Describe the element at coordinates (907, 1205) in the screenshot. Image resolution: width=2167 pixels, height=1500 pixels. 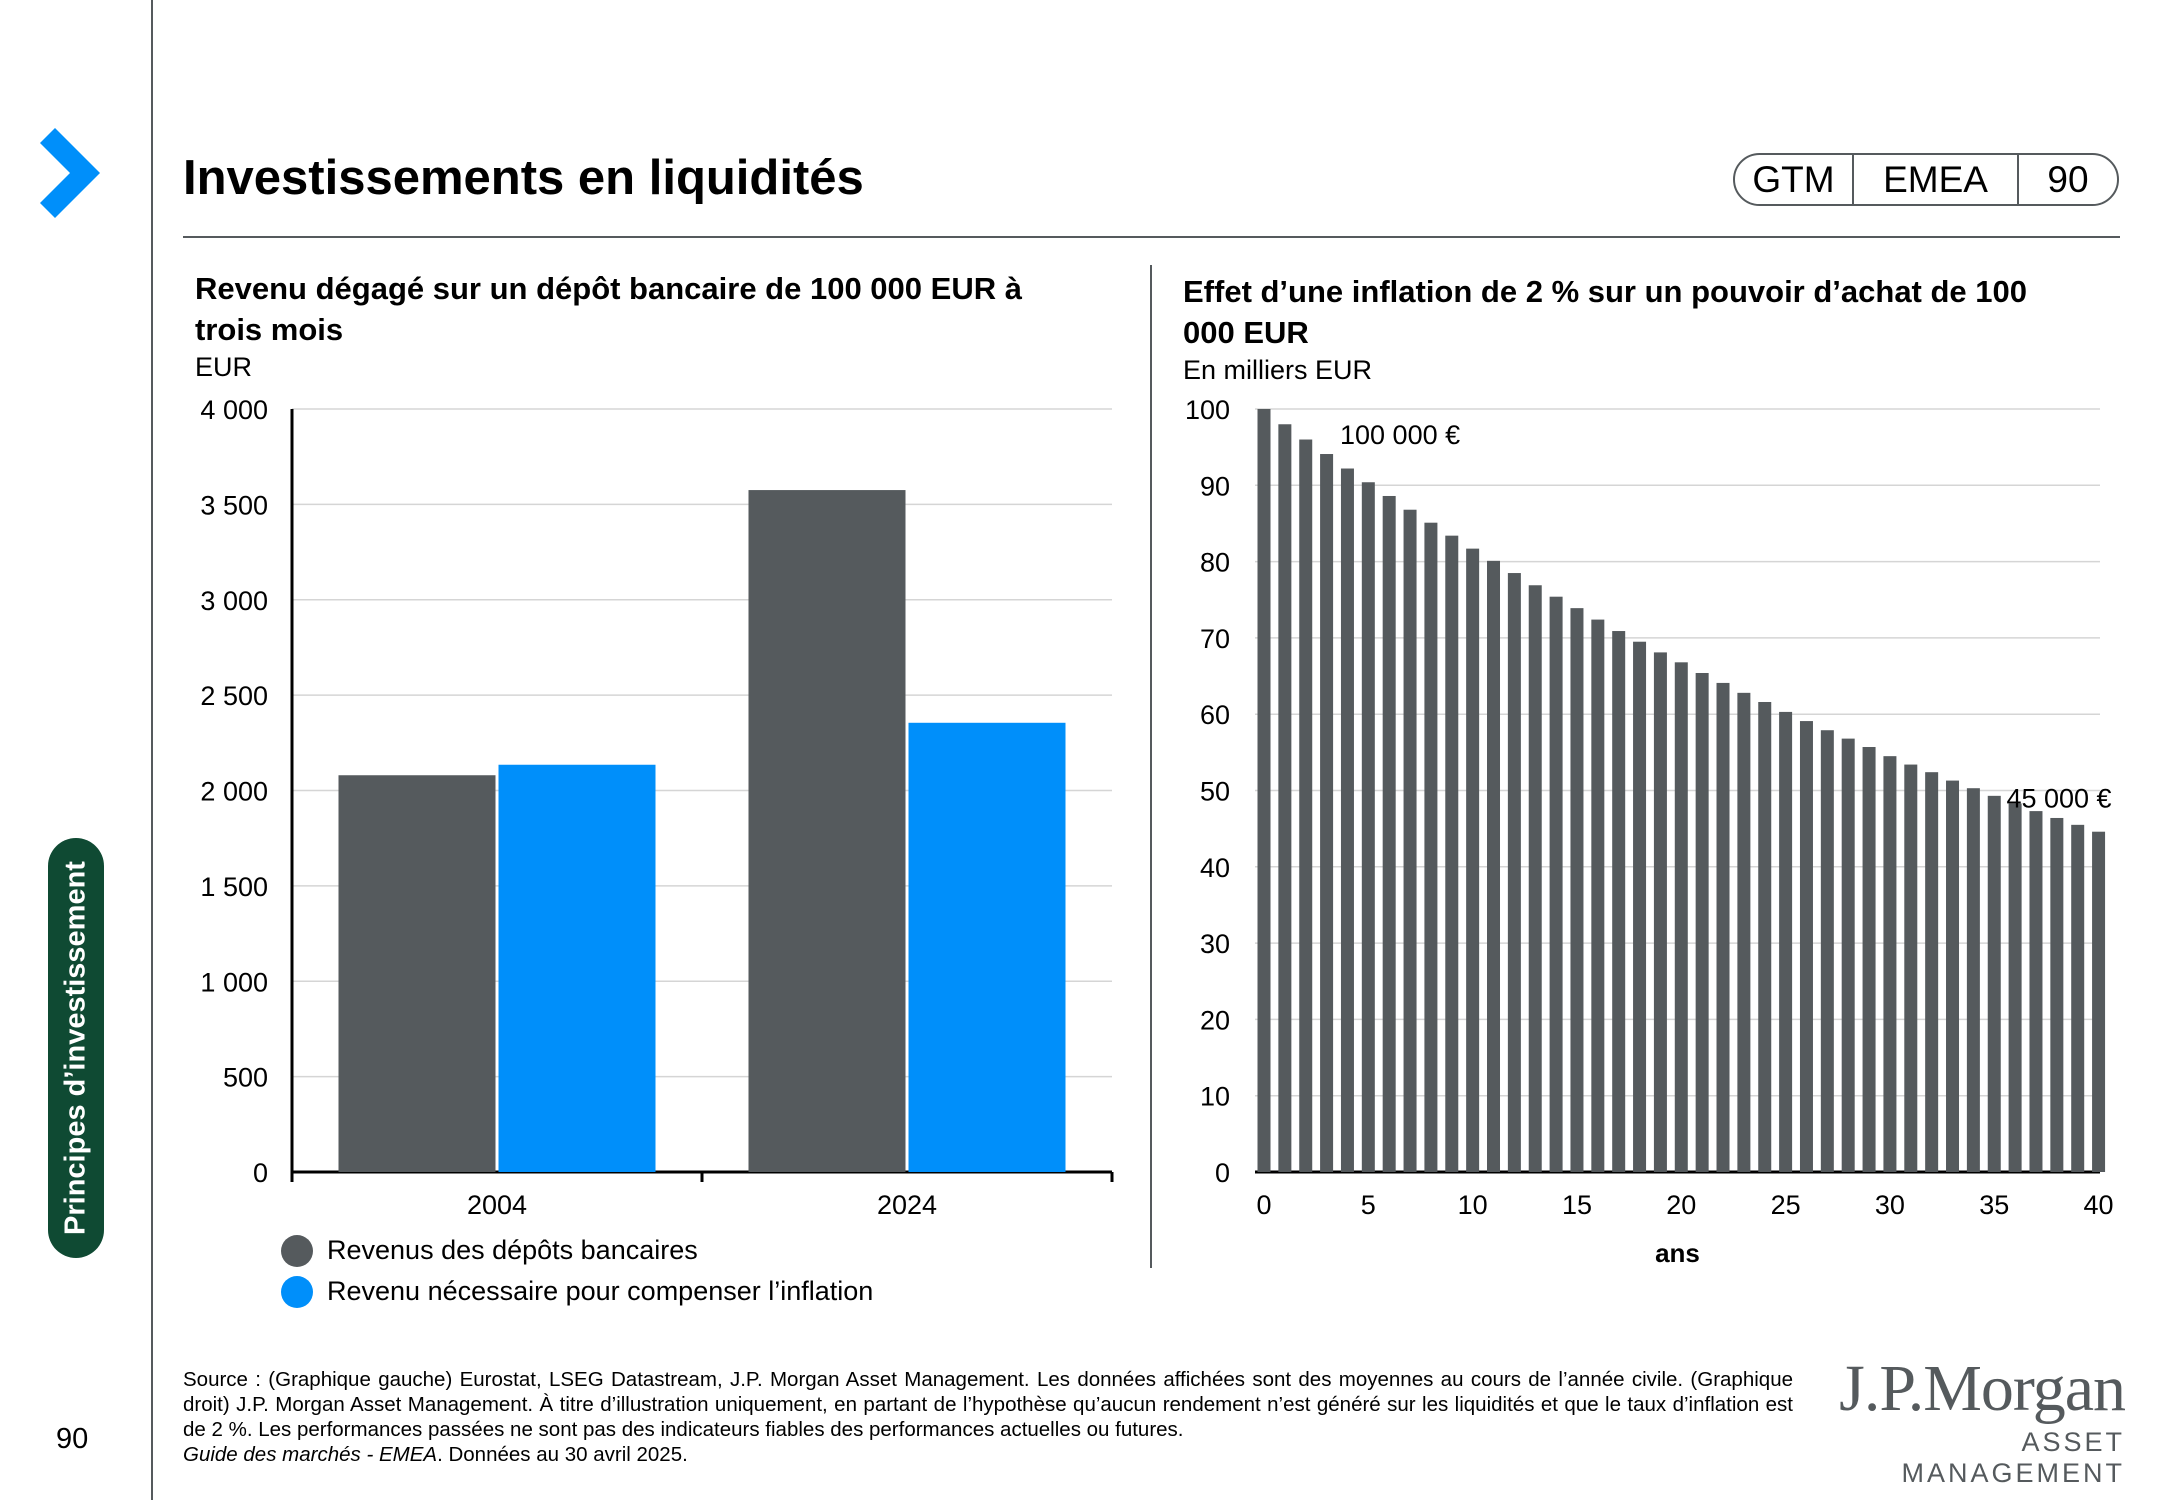
I see `x-tick-label: 2024` at that location.